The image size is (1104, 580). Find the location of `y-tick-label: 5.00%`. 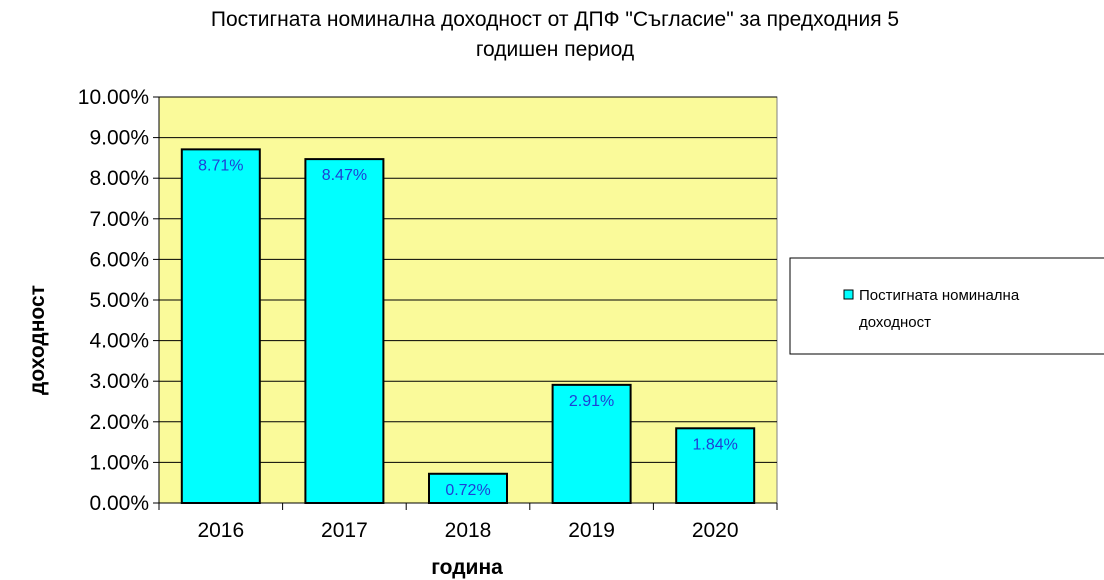

y-tick-label: 5.00% is located at coordinates (119, 300).